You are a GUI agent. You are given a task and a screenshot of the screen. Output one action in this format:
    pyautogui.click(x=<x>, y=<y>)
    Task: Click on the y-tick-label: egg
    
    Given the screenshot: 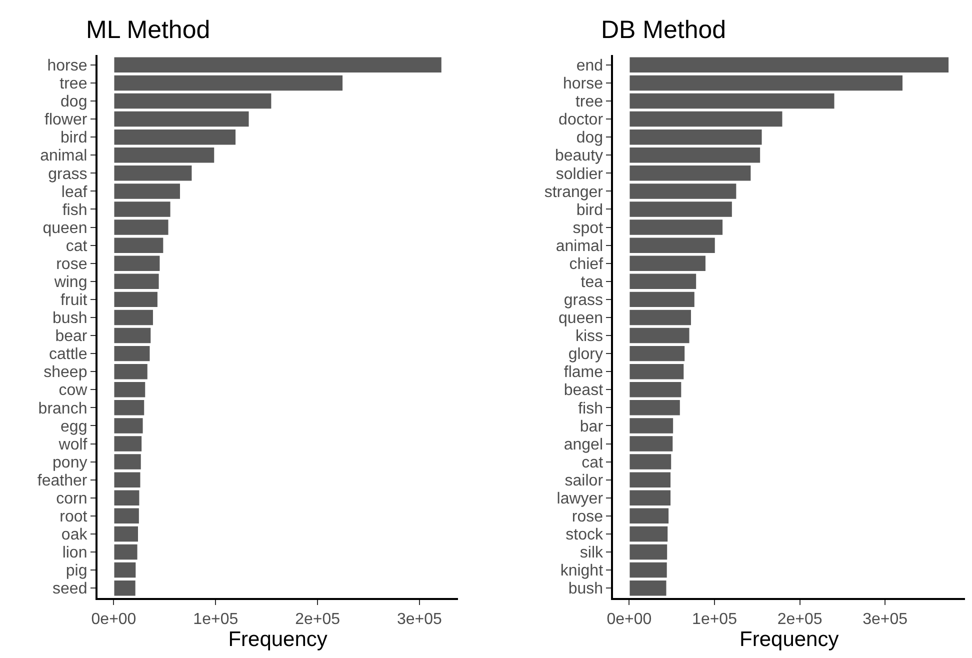 What is the action you would take?
    pyautogui.click(x=74, y=427)
    